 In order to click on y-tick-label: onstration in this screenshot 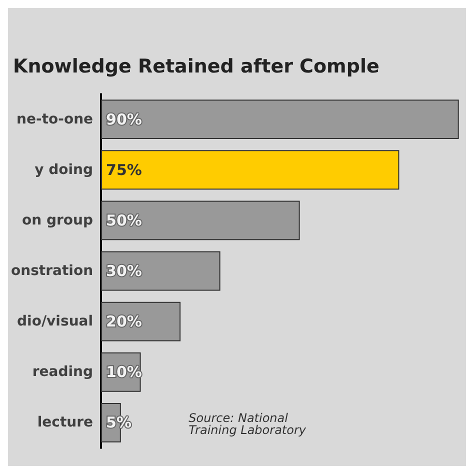, I will do `click(52, 271)`.